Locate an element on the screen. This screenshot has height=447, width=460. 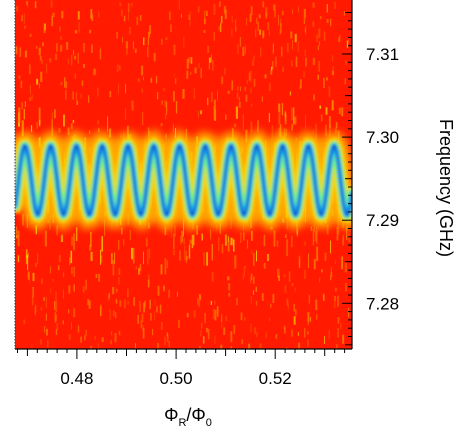
y-tick-label: 7.31 is located at coordinates (382, 54).